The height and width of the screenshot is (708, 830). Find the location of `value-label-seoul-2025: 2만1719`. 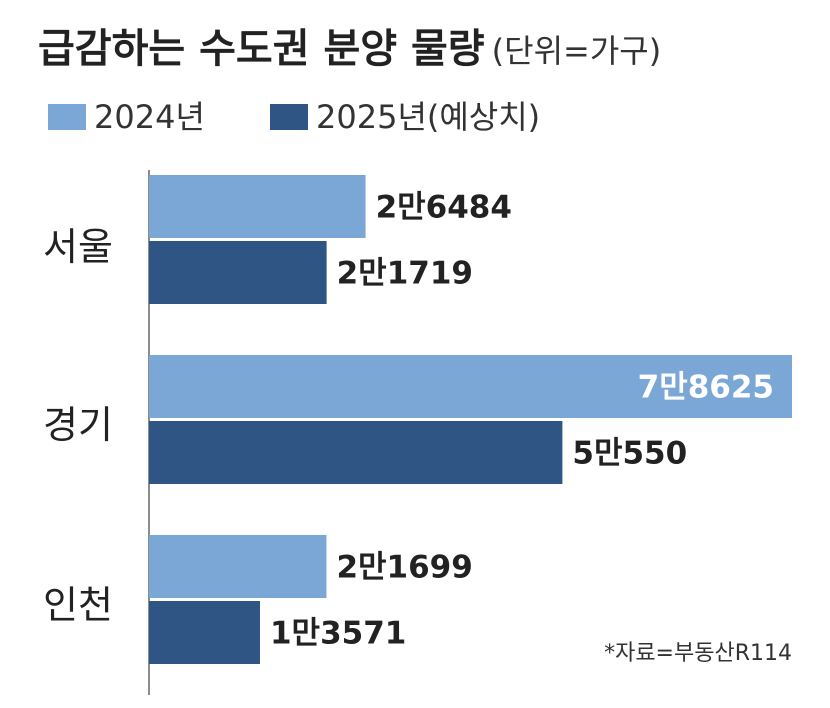

value-label-seoul-2025: 2만1719 is located at coordinates (405, 274).